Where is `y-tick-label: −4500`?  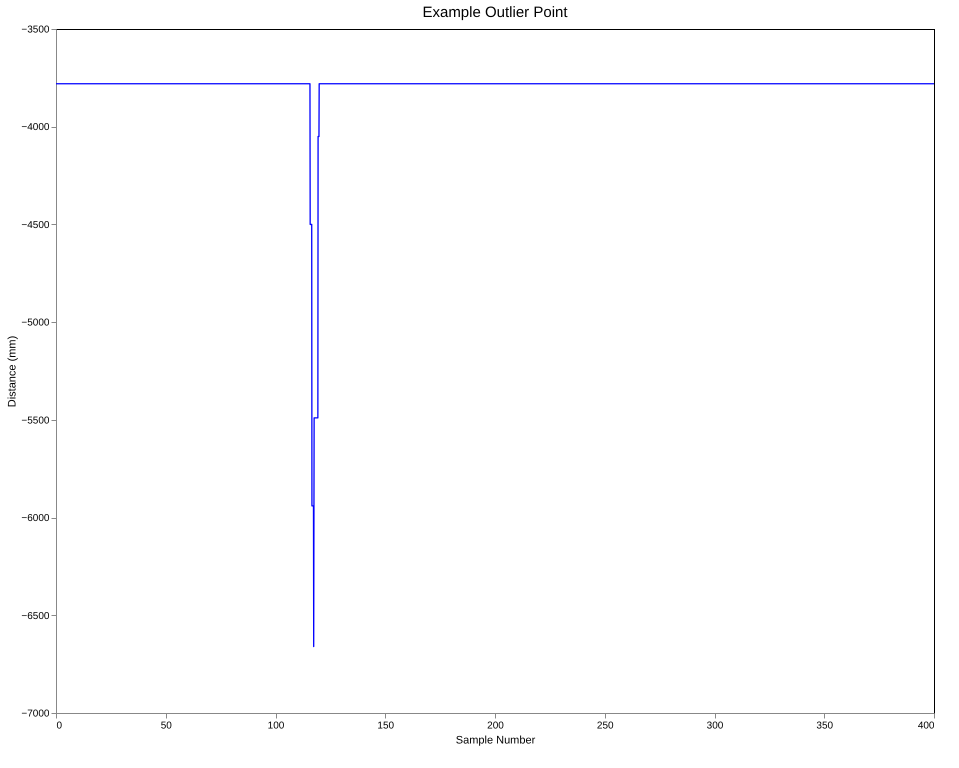 y-tick-label: −4500 is located at coordinates (35, 225).